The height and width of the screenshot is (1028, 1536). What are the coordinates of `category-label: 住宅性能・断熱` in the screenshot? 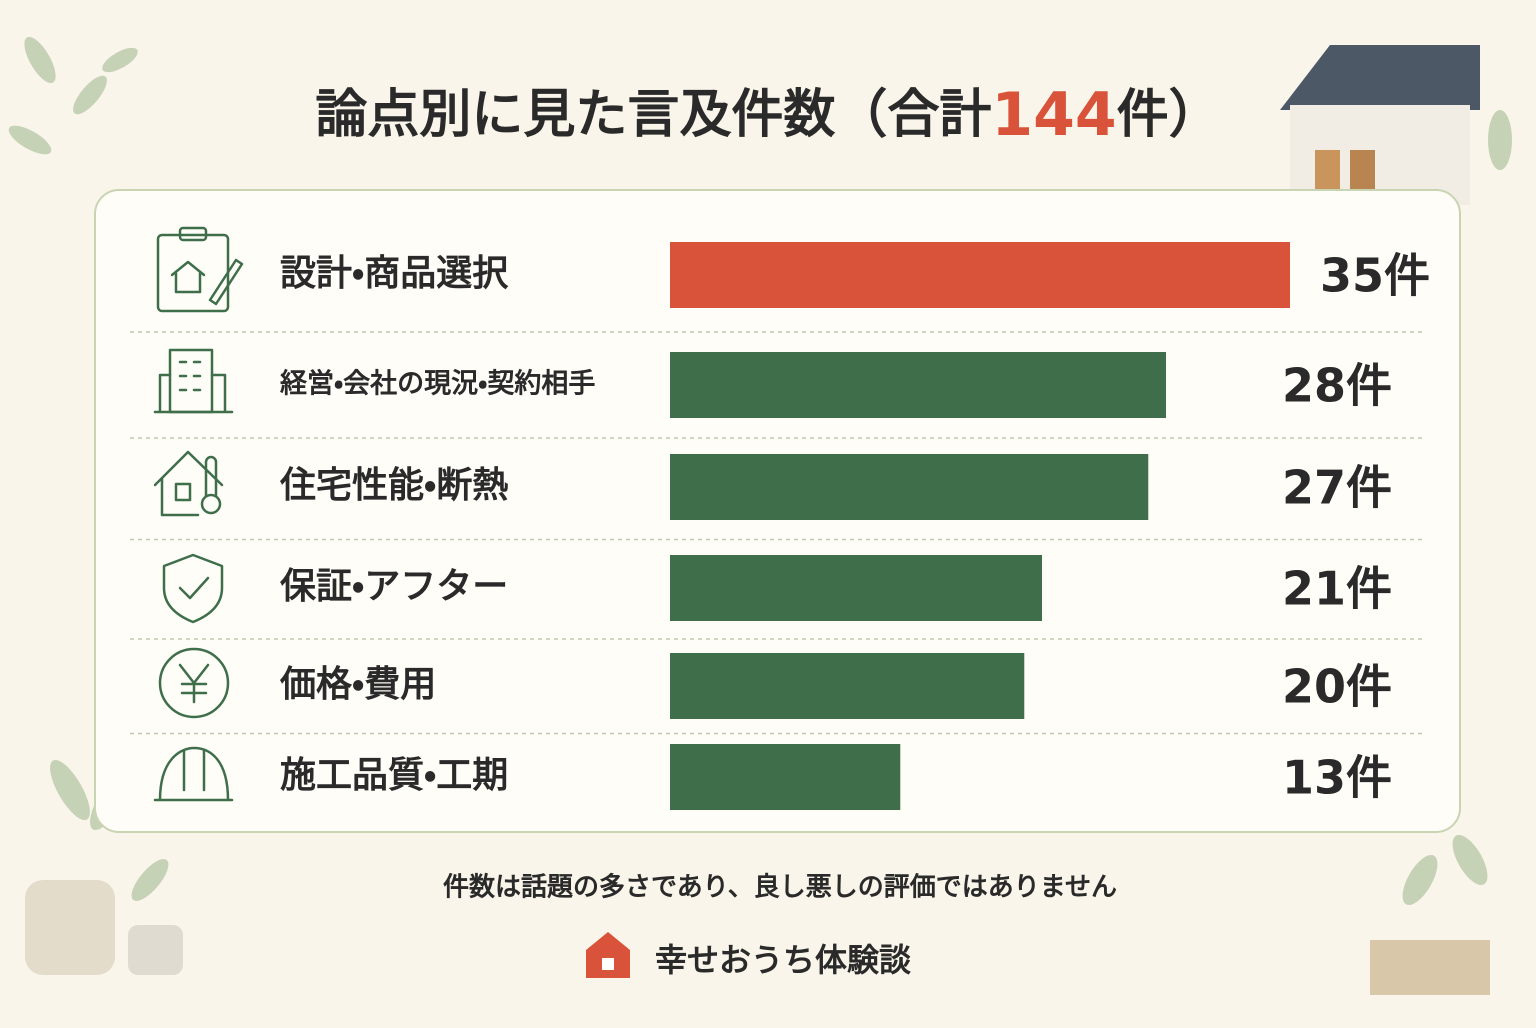 It's located at (393, 485).